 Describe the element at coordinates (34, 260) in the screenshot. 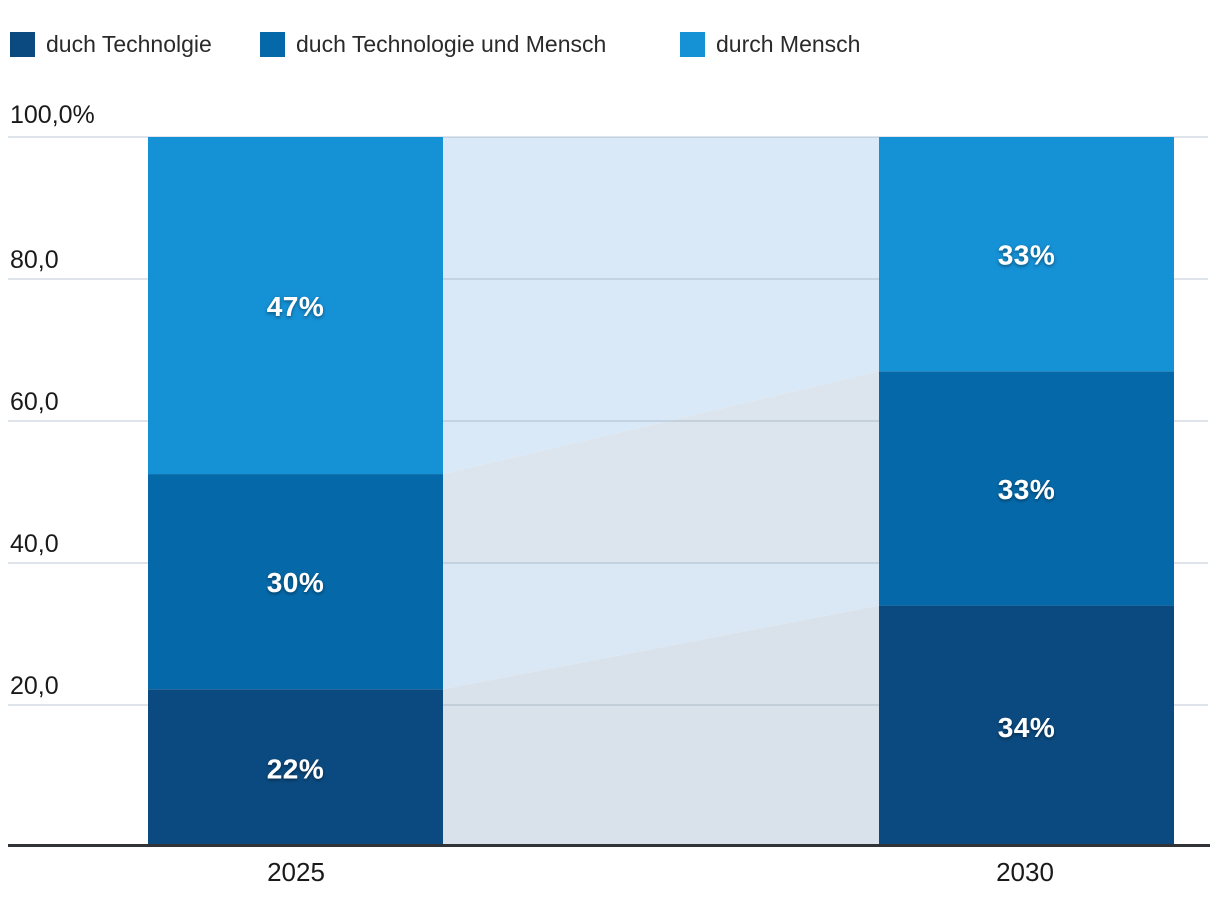

I see `y-tick-label-80: 80,0` at that location.